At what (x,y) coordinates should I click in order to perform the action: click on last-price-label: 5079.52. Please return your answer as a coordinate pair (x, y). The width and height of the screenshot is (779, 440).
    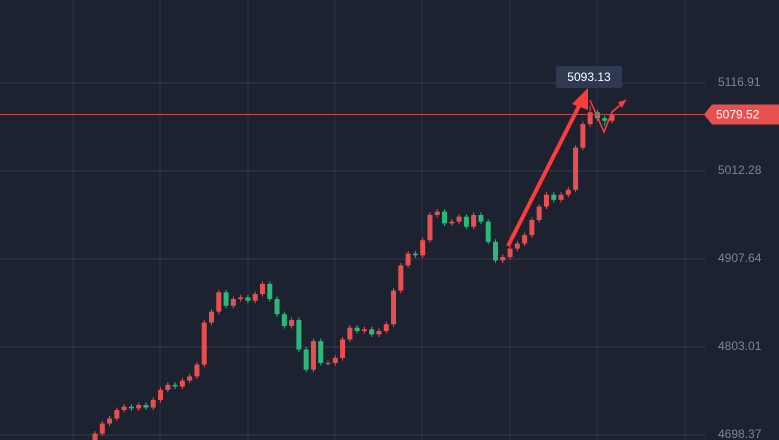
    Looking at the image, I should click on (738, 115).